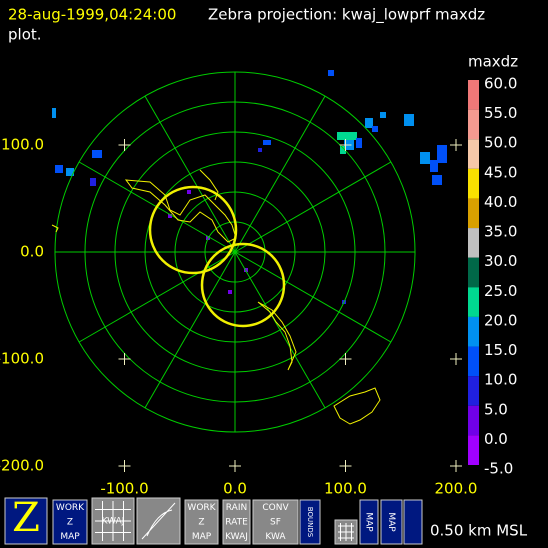  Describe the element at coordinates (500, 172) in the screenshot. I see `colorbar-label: 45.0` at that location.